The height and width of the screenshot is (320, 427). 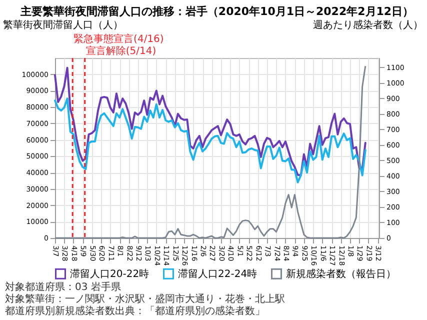 I want to click on legend-label: 滞留人口22-24時, so click(x=218, y=274).